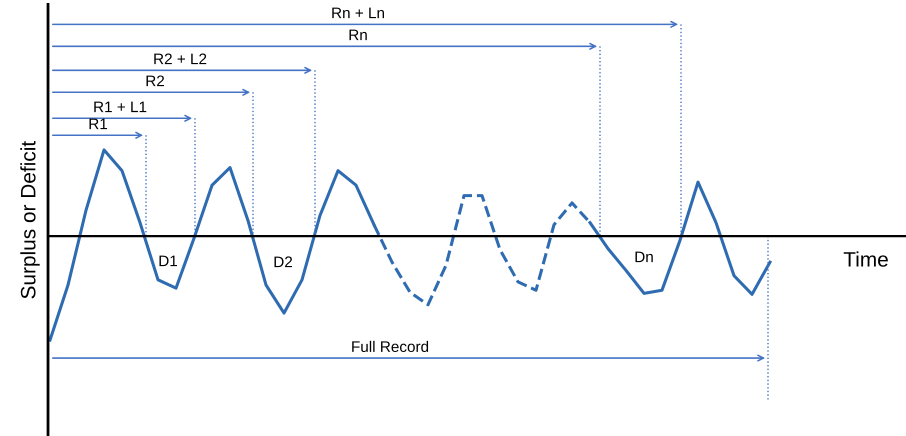 Image resolution: width=906 pixels, height=436 pixels. What do you see at coordinates (155, 80) in the screenshot?
I see `text: R2` at bounding box center [155, 80].